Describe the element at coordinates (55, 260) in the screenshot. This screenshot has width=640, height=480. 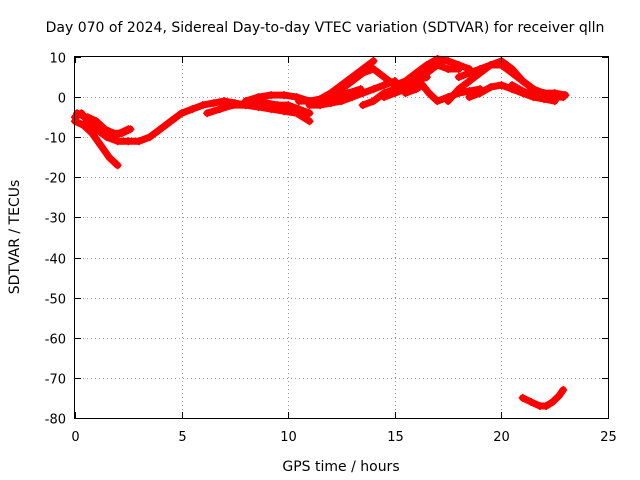
I see `y-tick-label: -40` at that location.